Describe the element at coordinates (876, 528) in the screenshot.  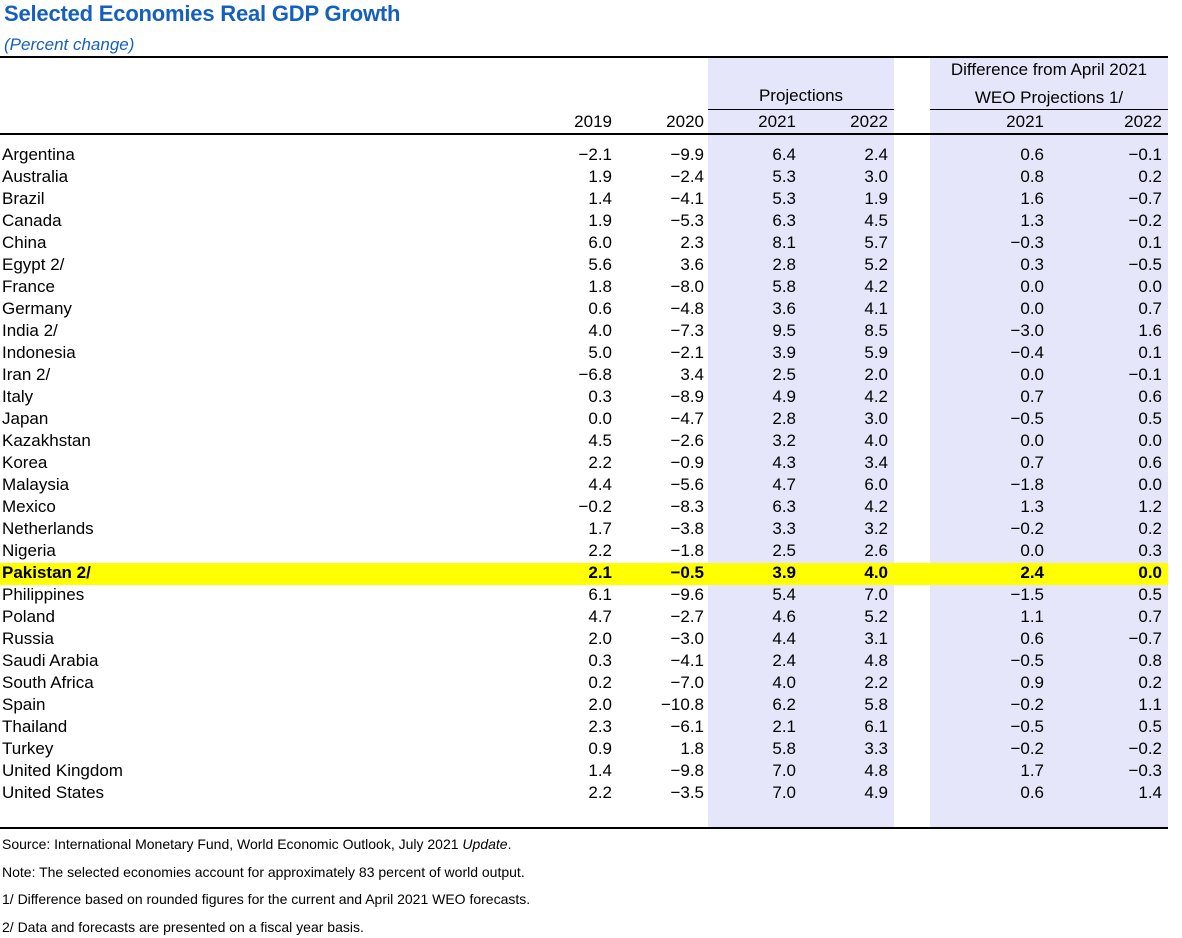
I see `value-proj-2022: 3.2` at that location.